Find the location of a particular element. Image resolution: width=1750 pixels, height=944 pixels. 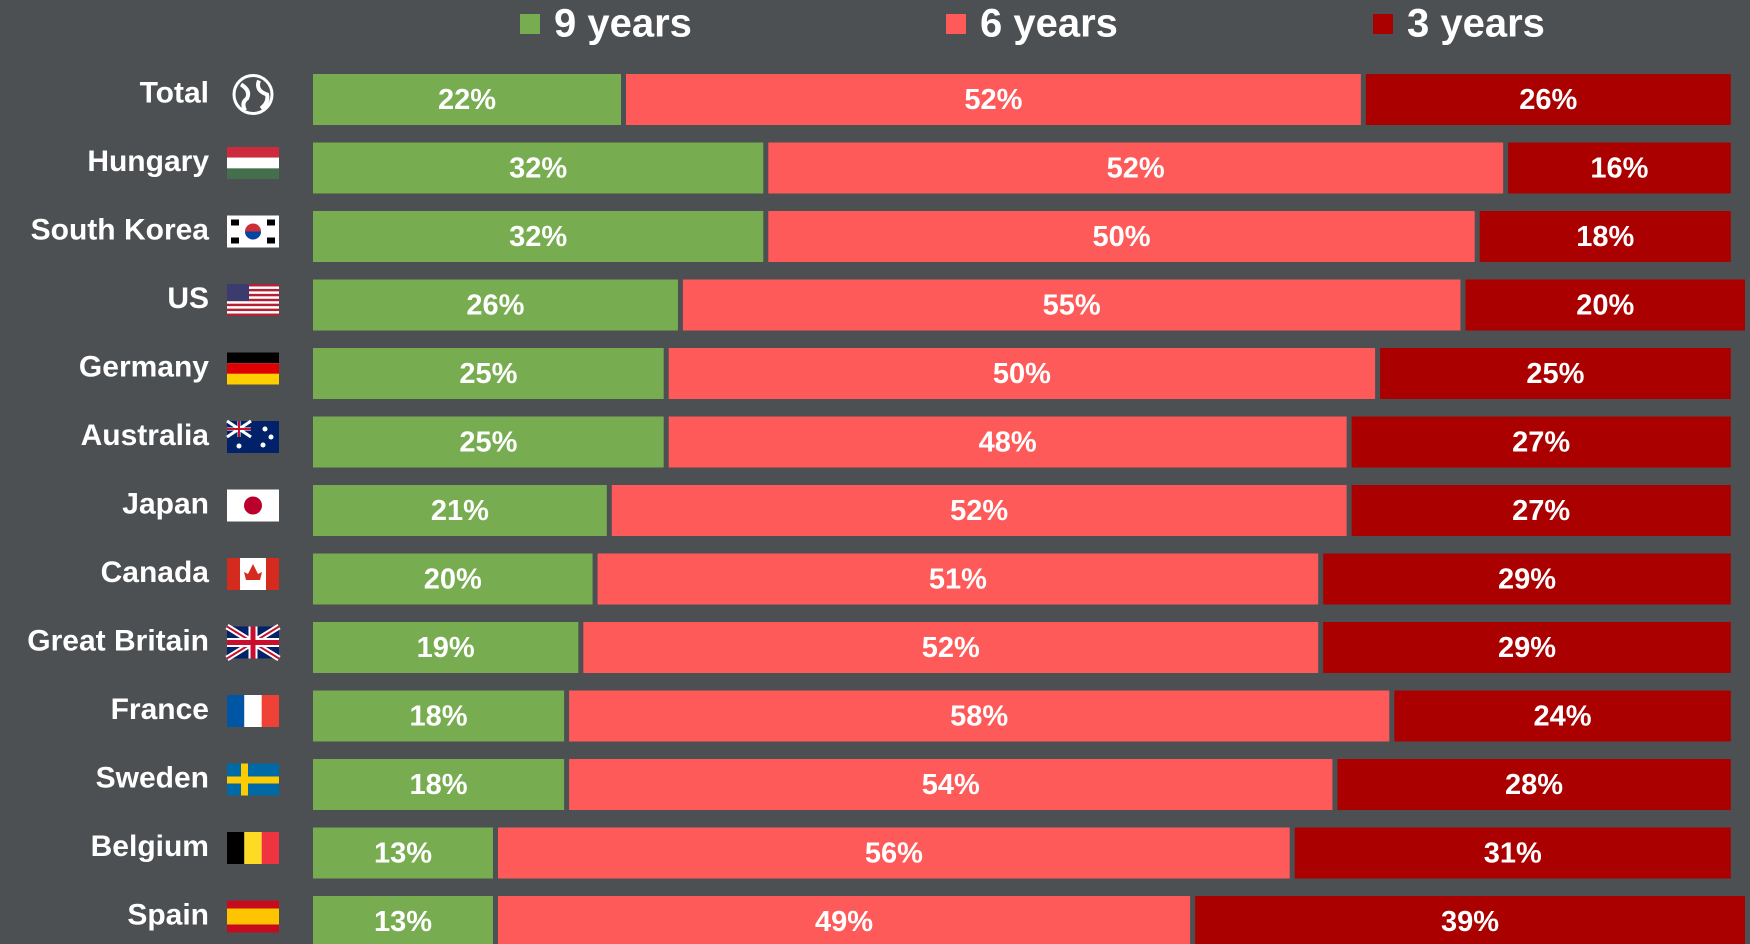

value-label: 52% is located at coordinates (979, 511).